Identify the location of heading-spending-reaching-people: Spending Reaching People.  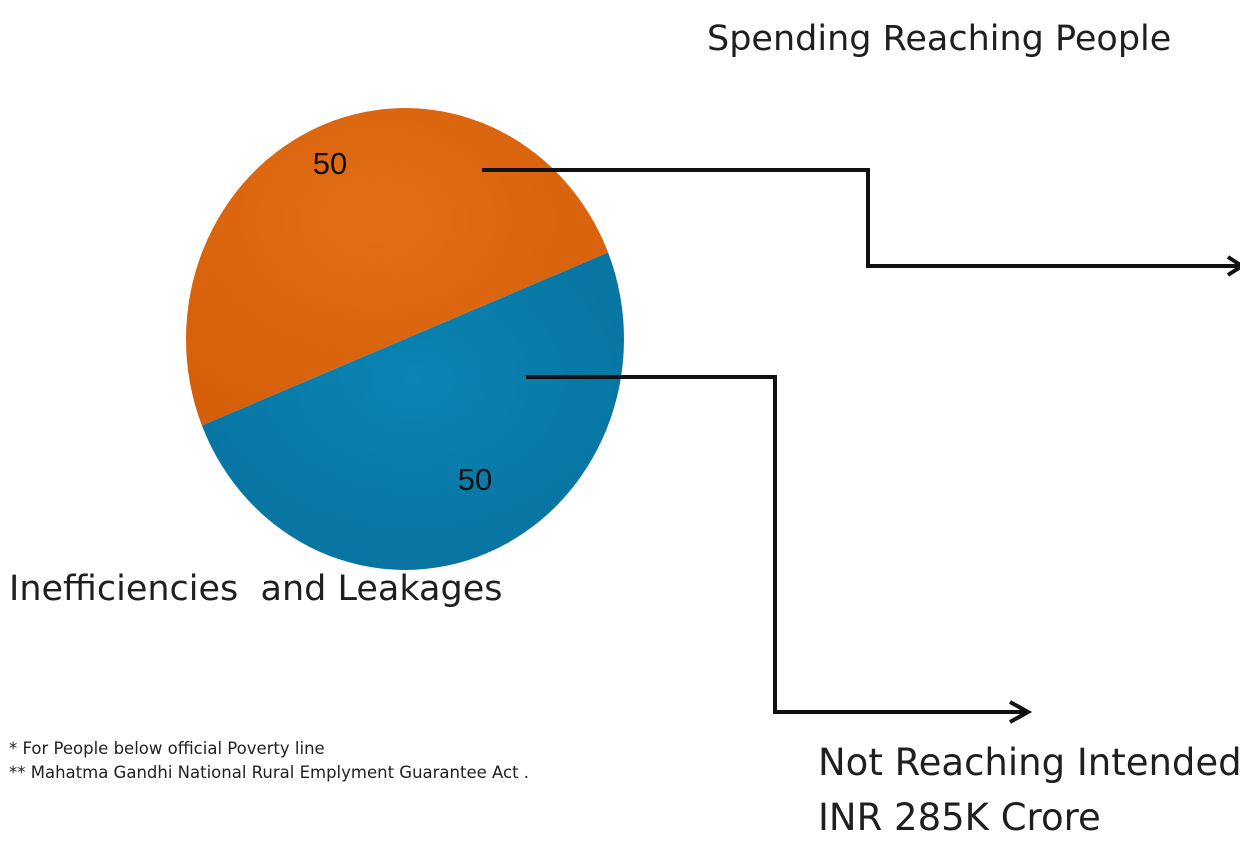
(939, 39).